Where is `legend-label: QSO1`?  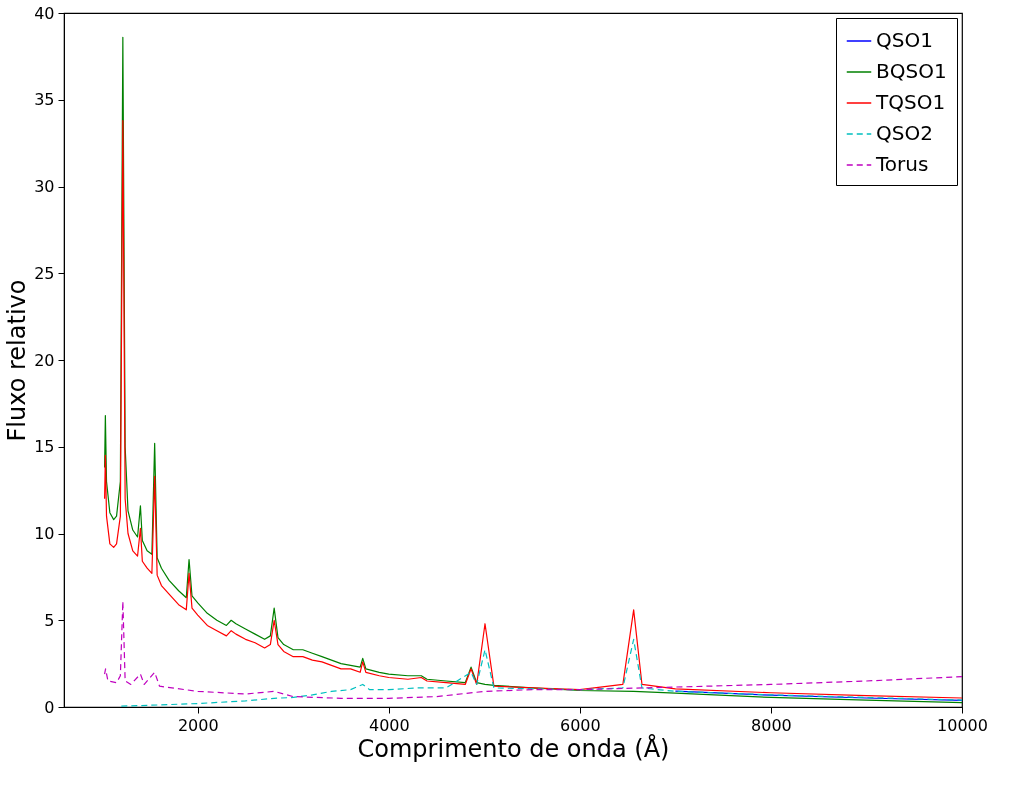
legend-label: QSO1 is located at coordinates (904, 40).